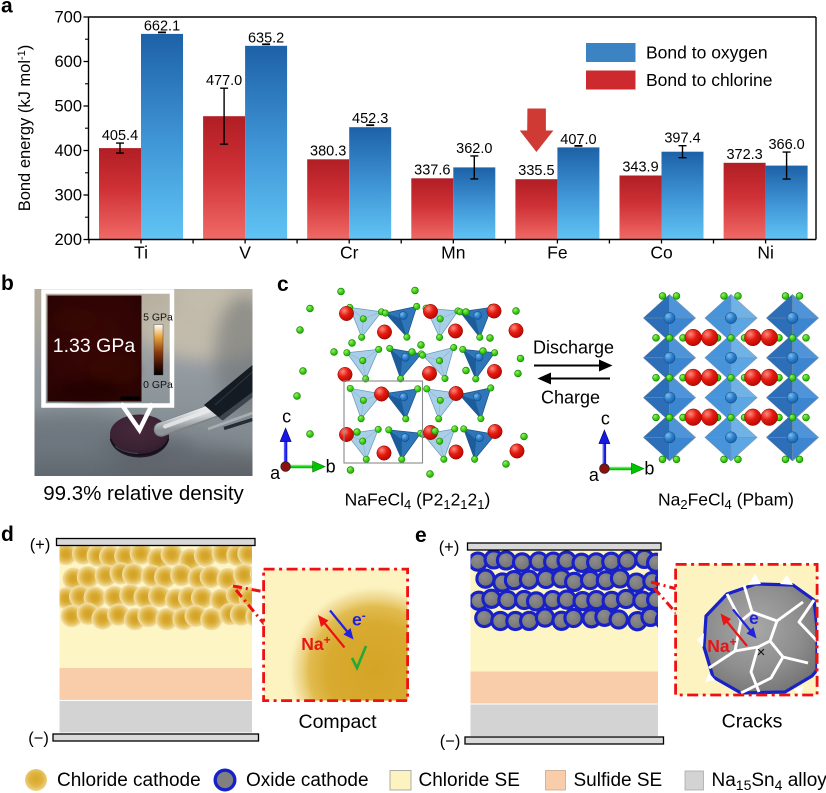 This screenshot has width=826, height=793. Describe the element at coordinates (557, 253) in the screenshot. I see `svg-text: Fe` at that location.